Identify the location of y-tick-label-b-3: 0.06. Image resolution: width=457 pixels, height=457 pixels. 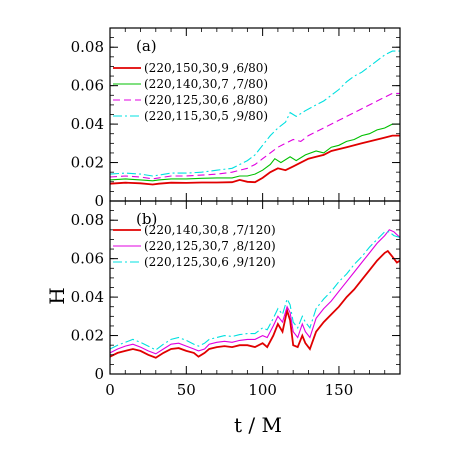
(87, 259).